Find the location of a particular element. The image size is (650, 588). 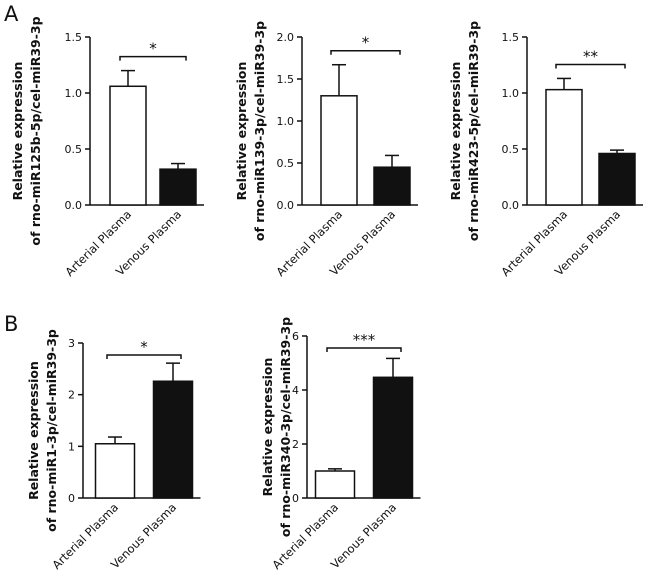

y-axis-label: of rno-miR423-5p/cel-miR39-3p is located at coordinates (473, 131).